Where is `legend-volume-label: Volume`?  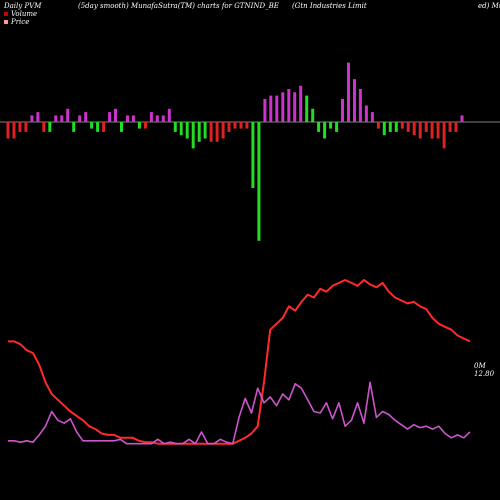 legend-volume-label: Volume is located at coordinates (24, 14).